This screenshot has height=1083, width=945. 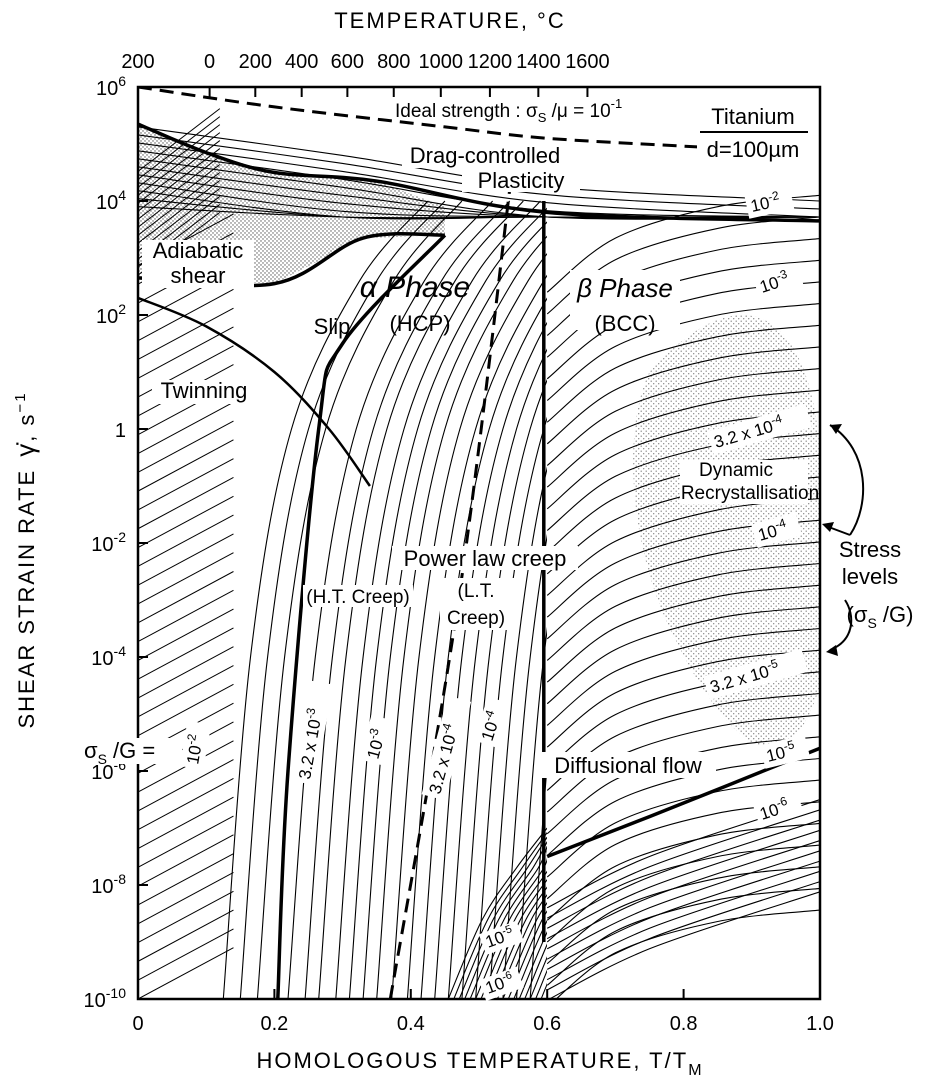 I want to click on stress-levels-arrowhead-bottom, so click(x=832, y=650).